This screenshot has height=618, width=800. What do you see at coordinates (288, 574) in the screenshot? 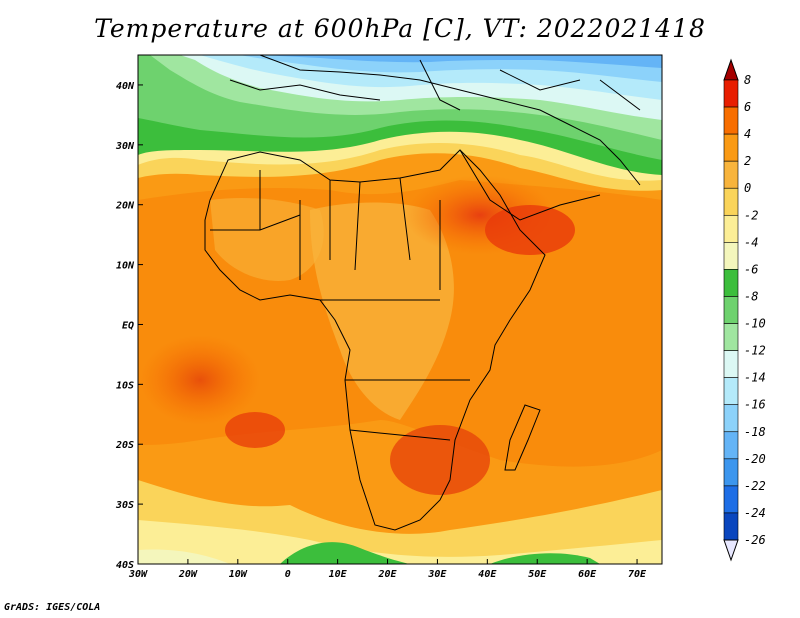
I see `x-tick-label: 0` at bounding box center [288, 574].